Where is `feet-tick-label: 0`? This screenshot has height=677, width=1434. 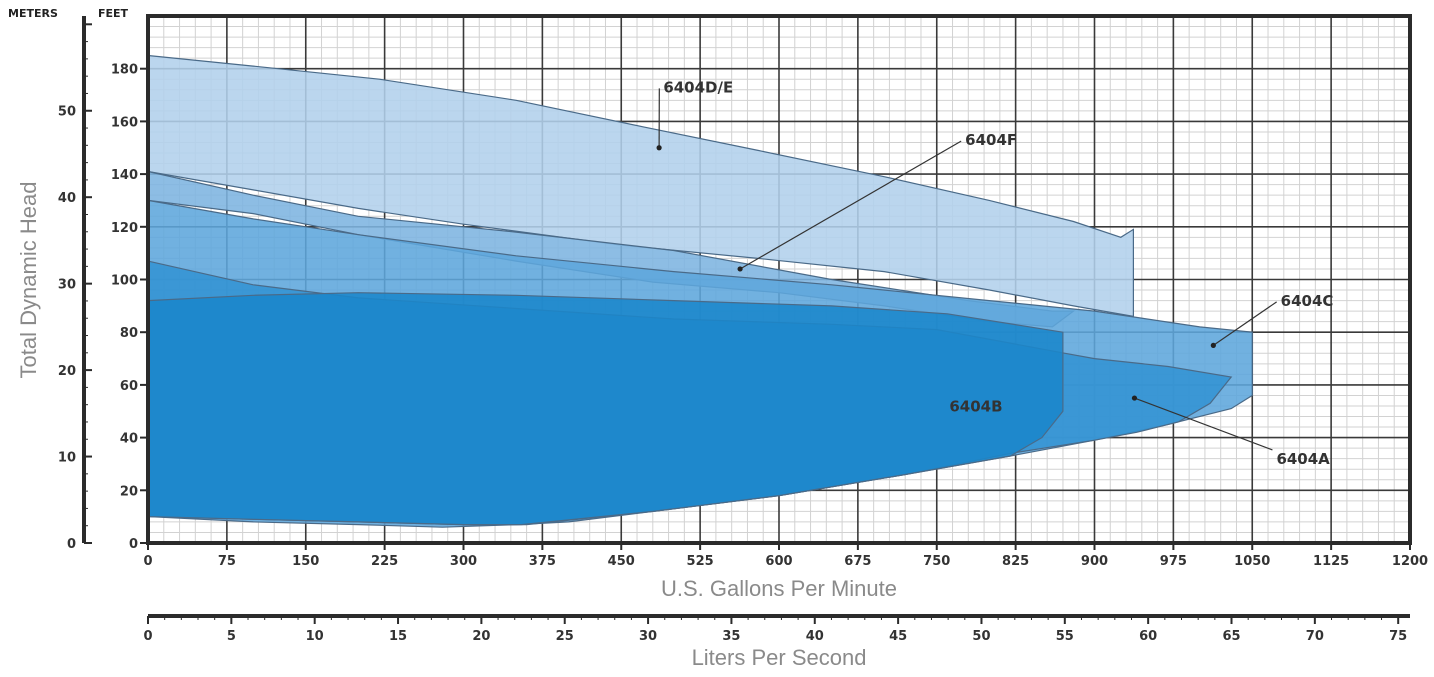 feet-tick-label: 0 is located at coordinates (133, 544).